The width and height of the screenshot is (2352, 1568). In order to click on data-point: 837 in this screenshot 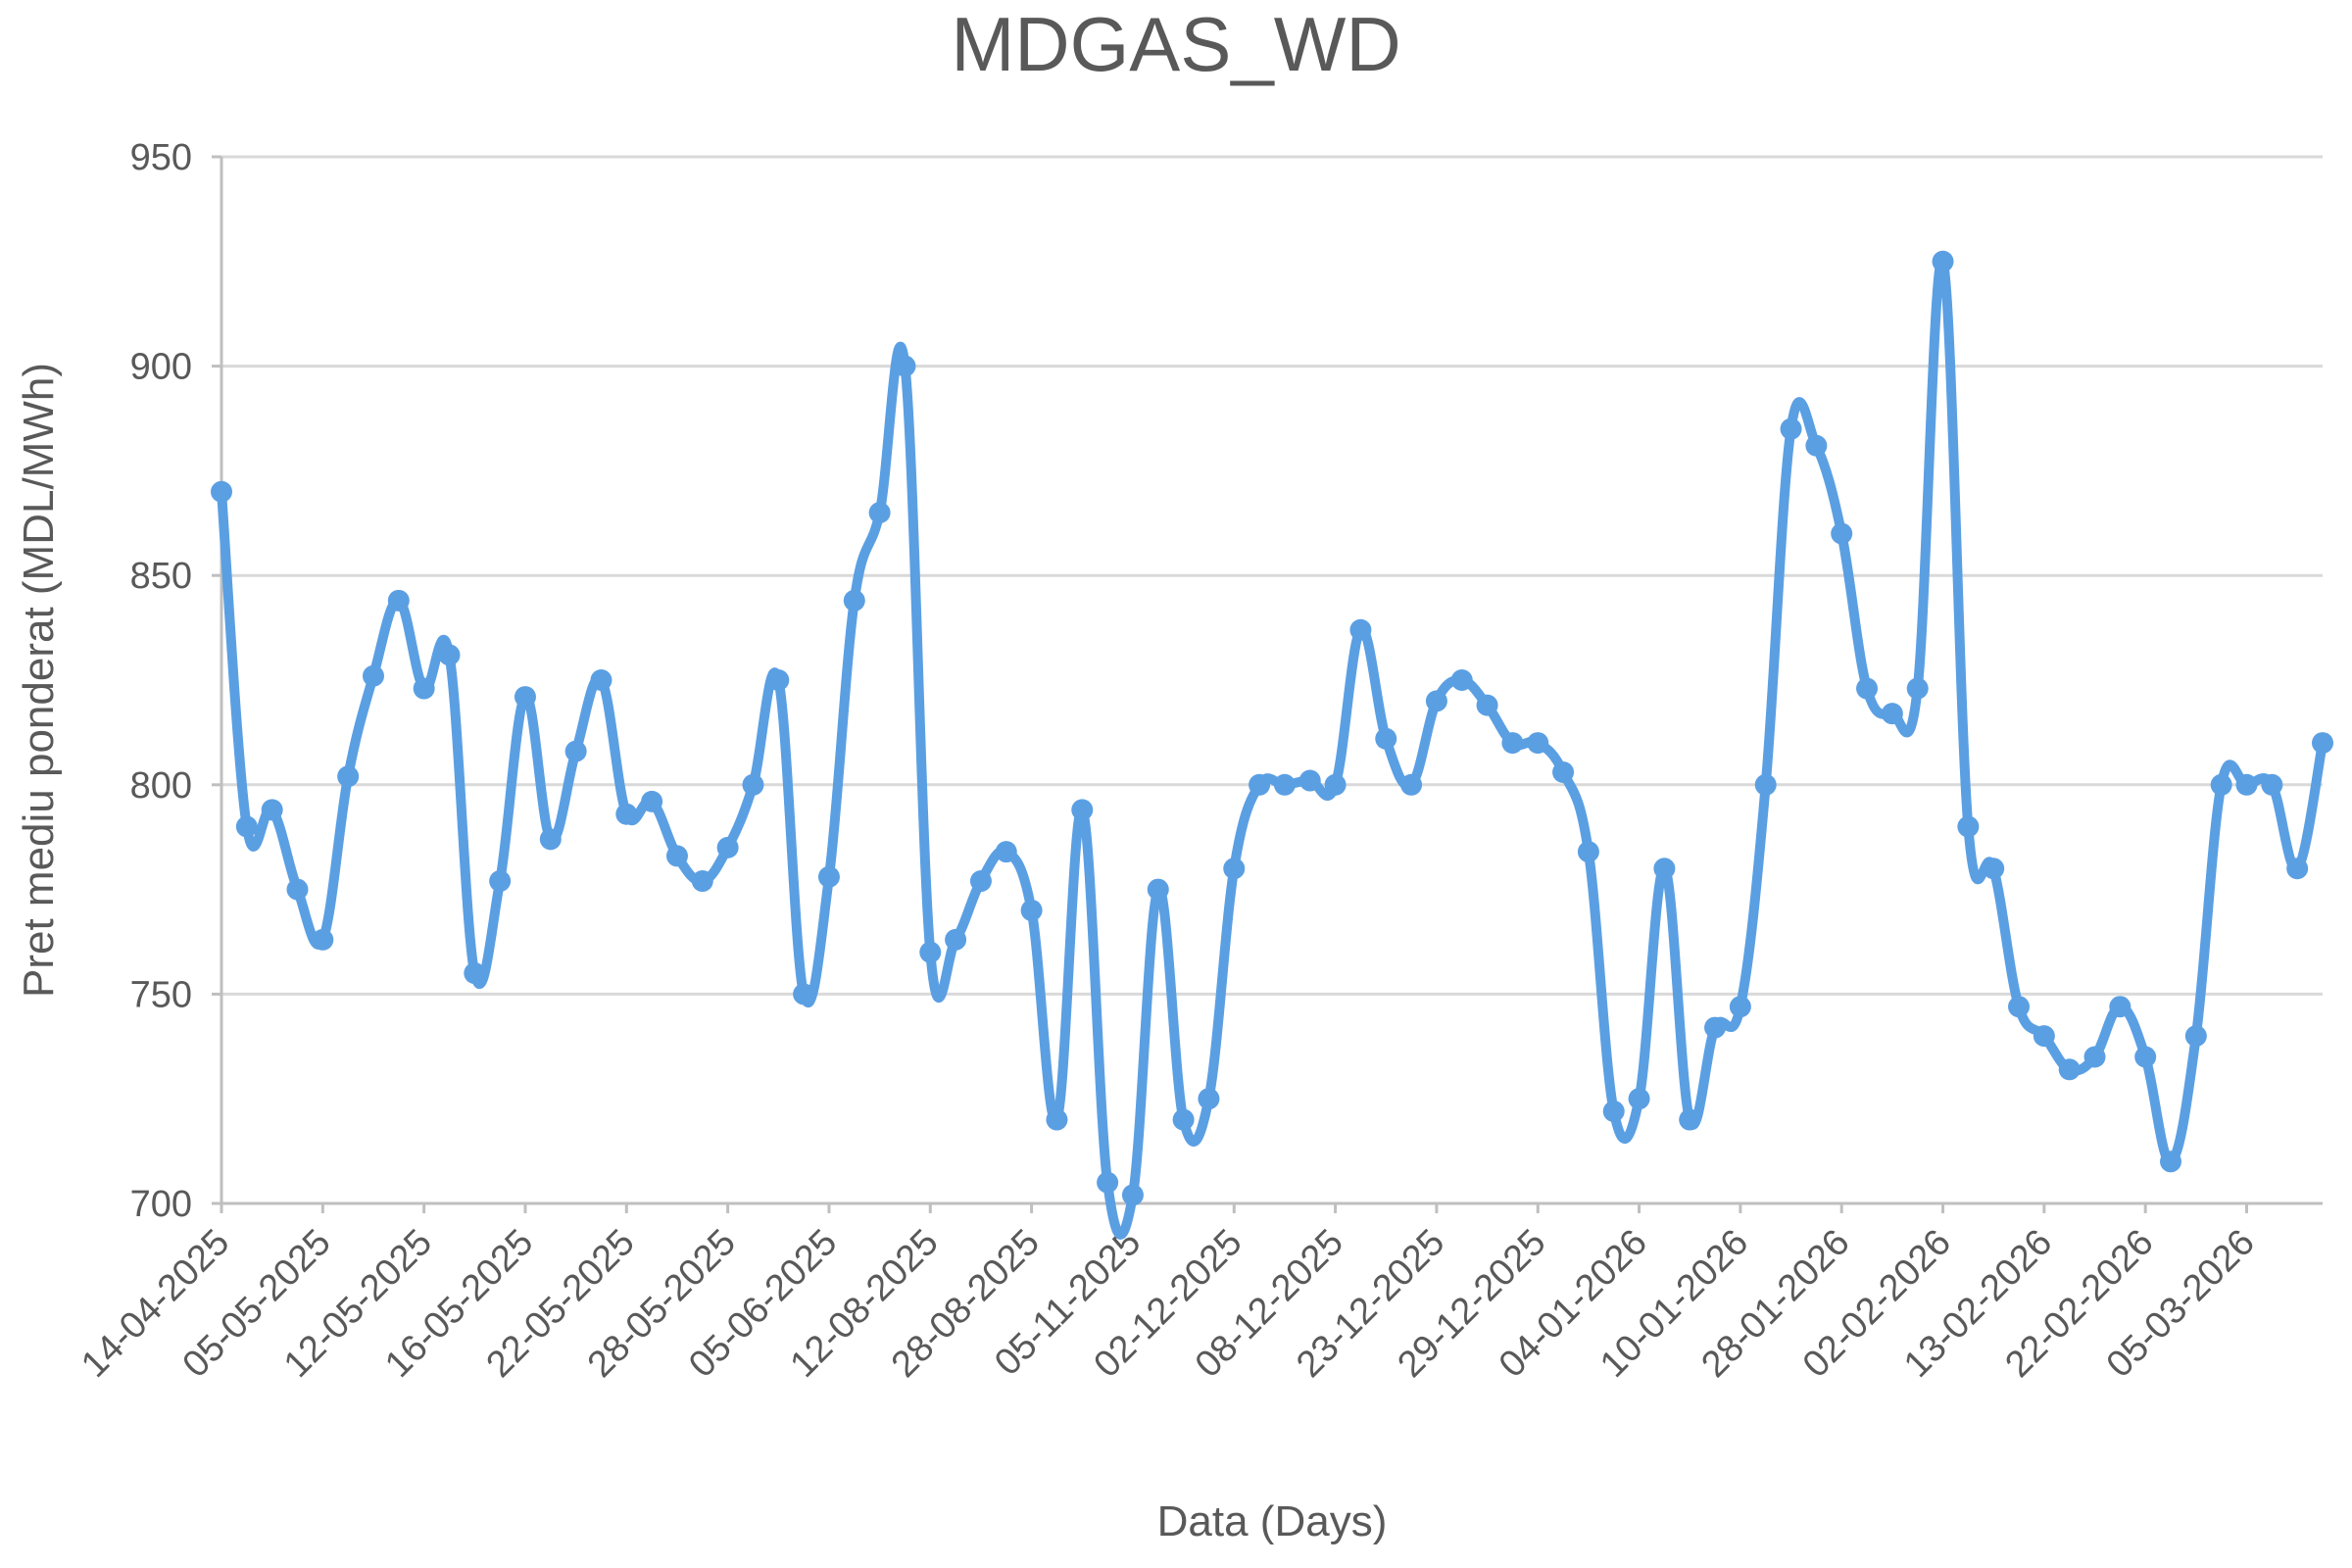, I will do `click(1360, 629)`.